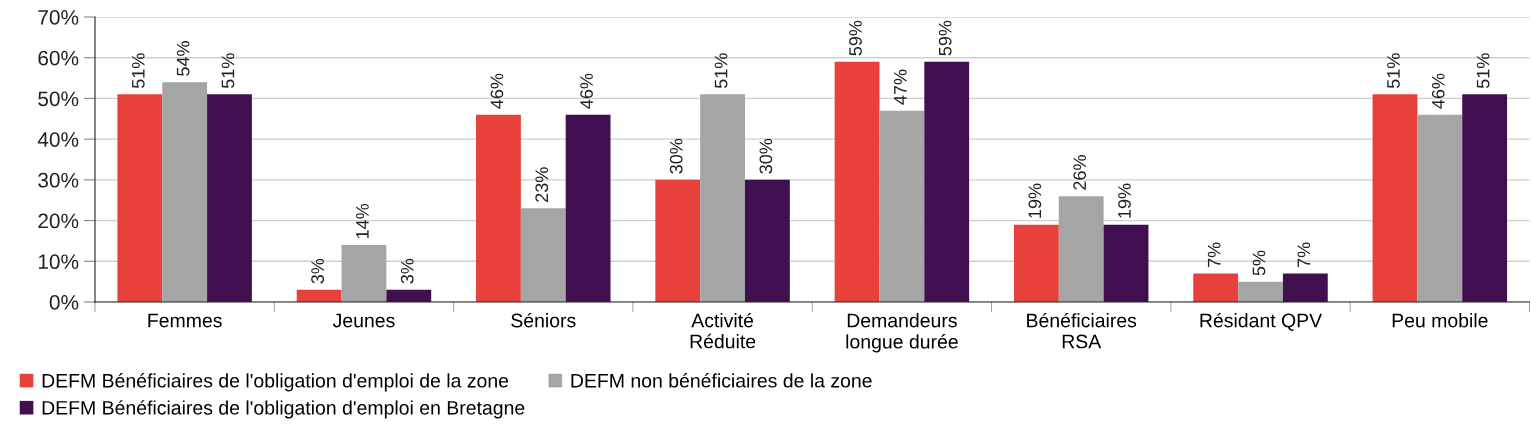 Image resolution: width=1531 pixels, height=430 pixels. I want to click on x-tick-label: Peu mobile, so click(1440, 320).